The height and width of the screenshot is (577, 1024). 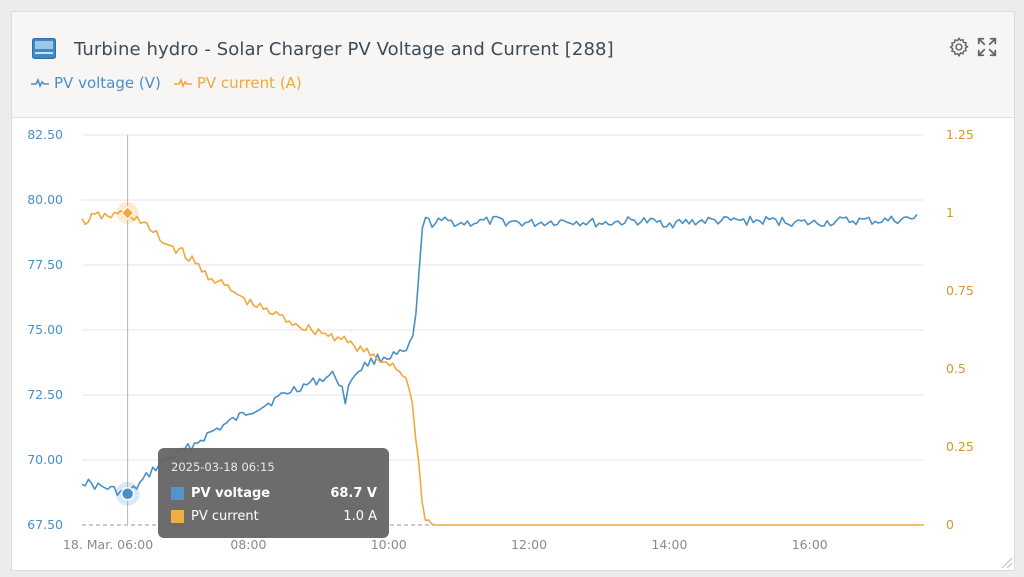 I want to click on y-right-tick-label: 0.75, so click(x=960, y=290).